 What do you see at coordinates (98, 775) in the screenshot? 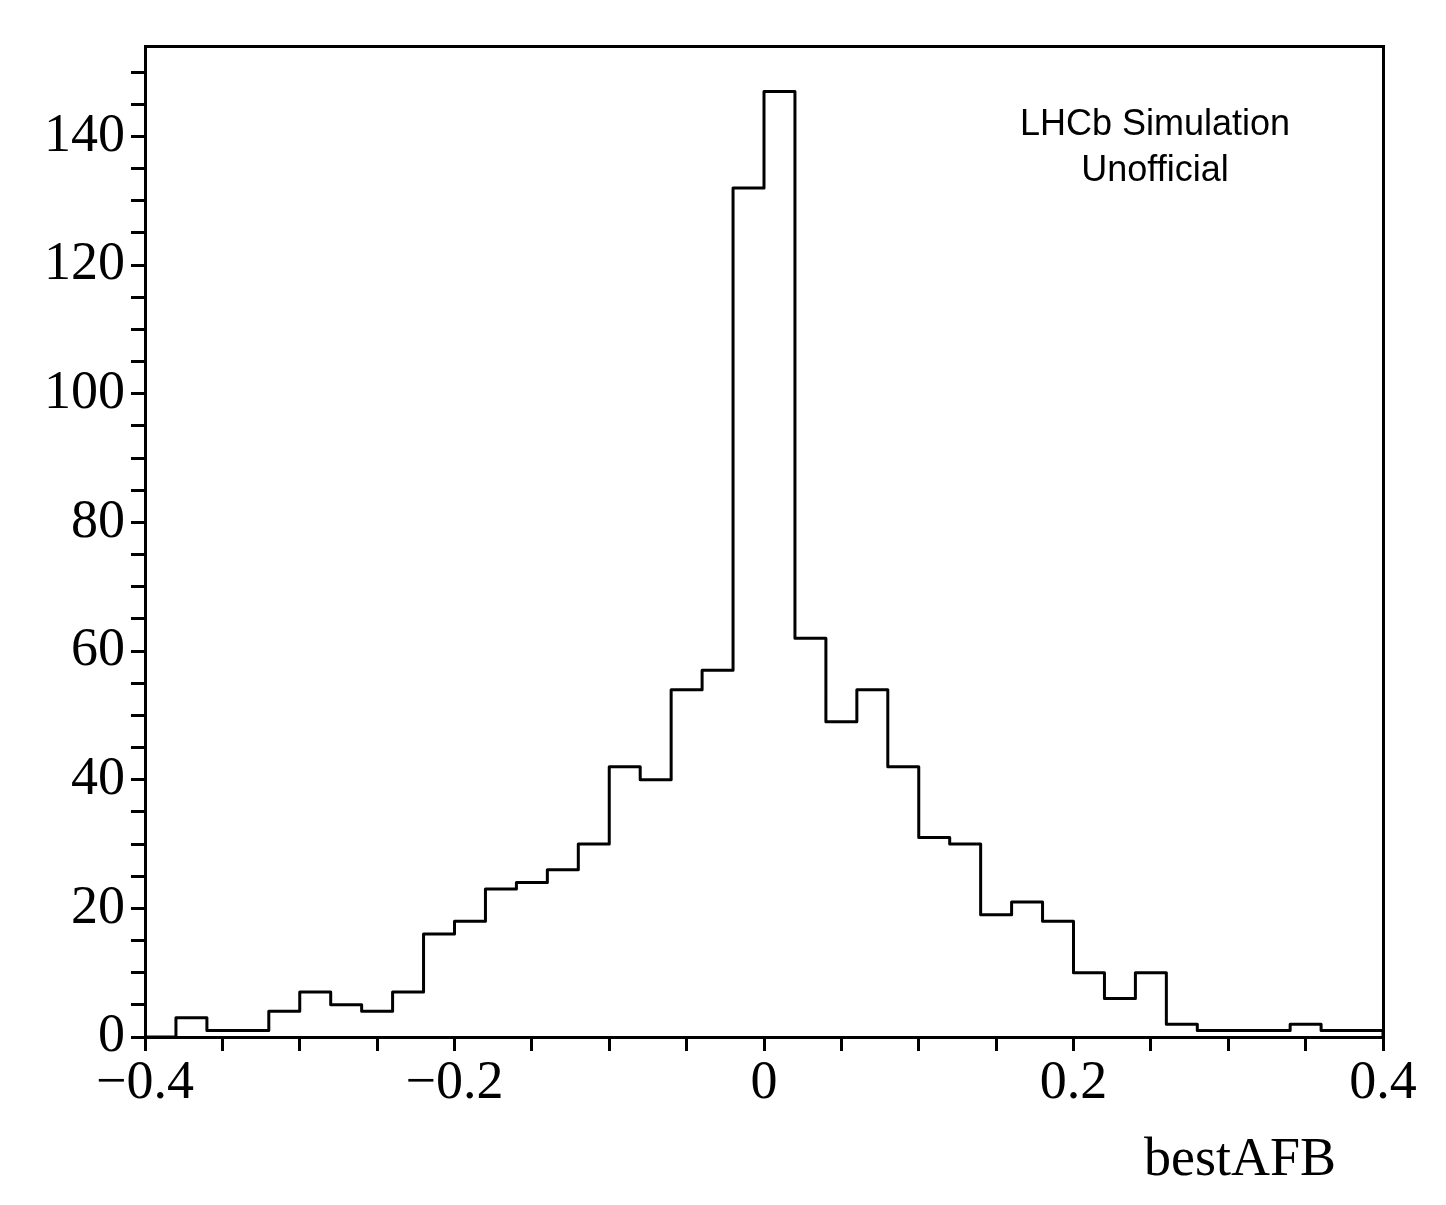
I see `y-tick-label: 40` at bounding box center [98, 775].